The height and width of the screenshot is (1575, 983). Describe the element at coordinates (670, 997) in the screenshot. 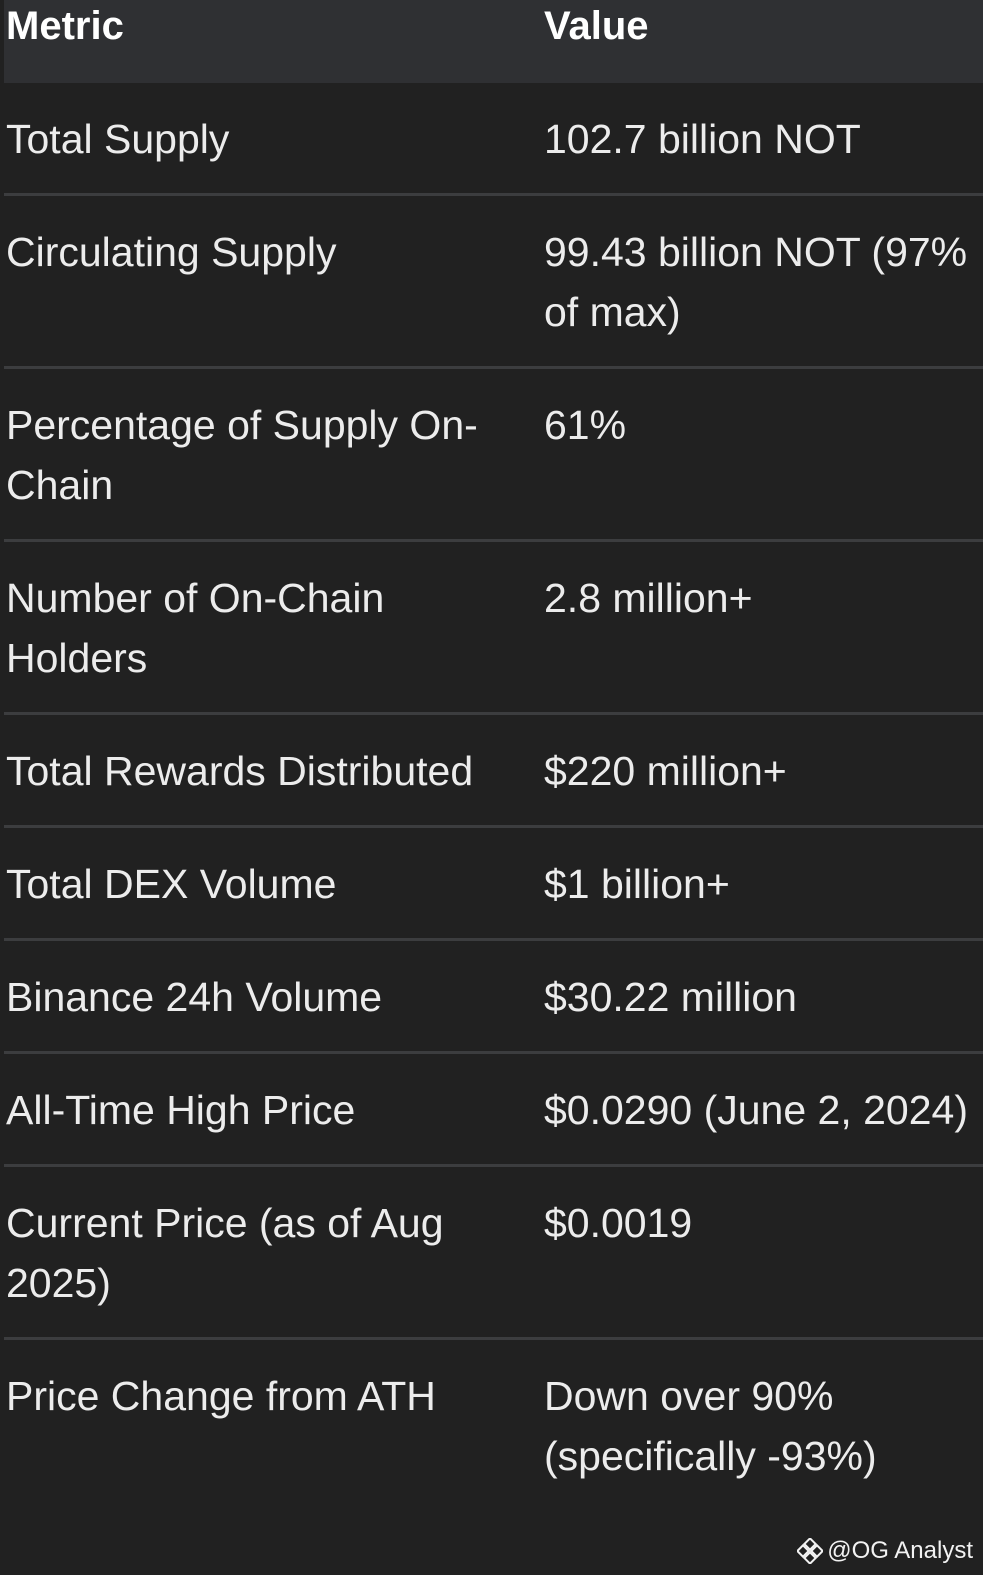

I see `value-cell: $30.22 million` at that location.